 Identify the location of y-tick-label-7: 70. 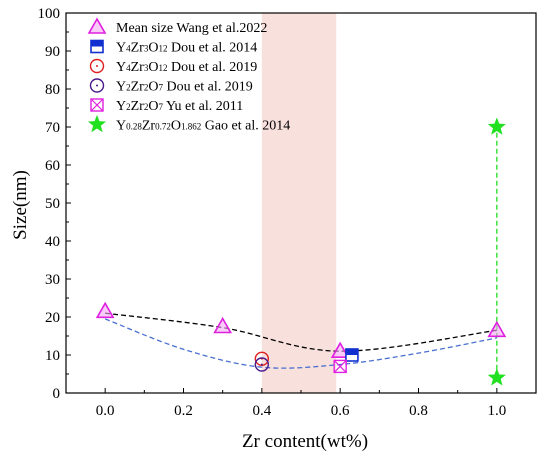
(52, 128).